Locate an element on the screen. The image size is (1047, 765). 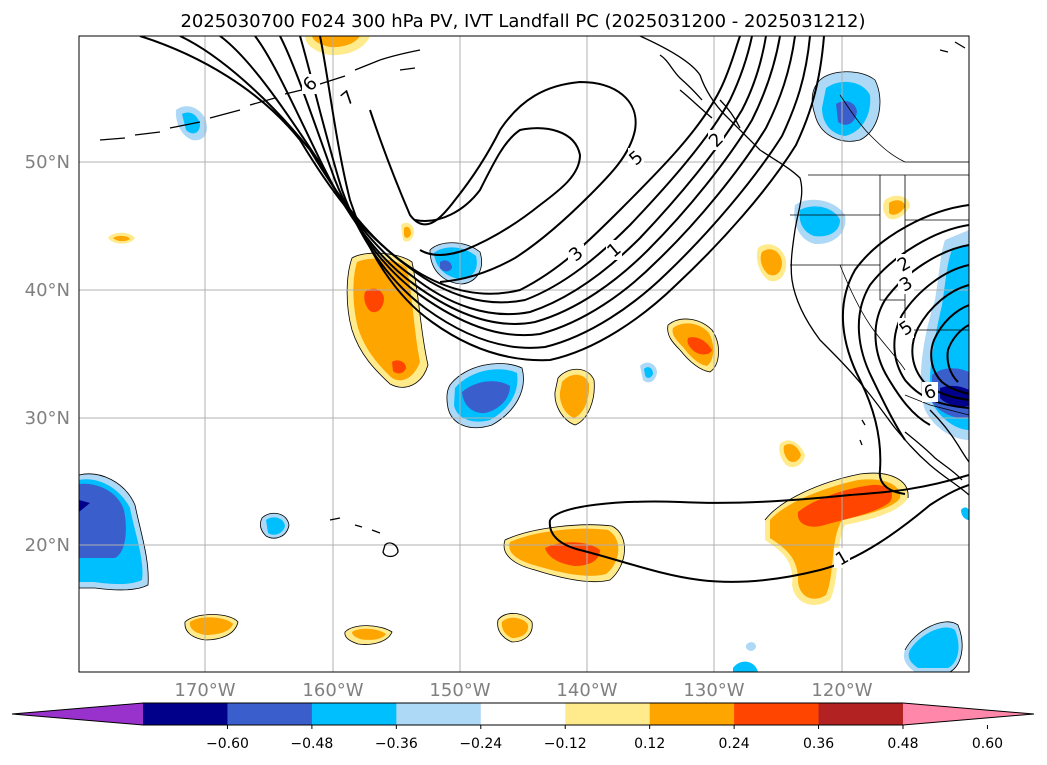
lat-label-50n: 50°N is located at coordinates (47, 162).